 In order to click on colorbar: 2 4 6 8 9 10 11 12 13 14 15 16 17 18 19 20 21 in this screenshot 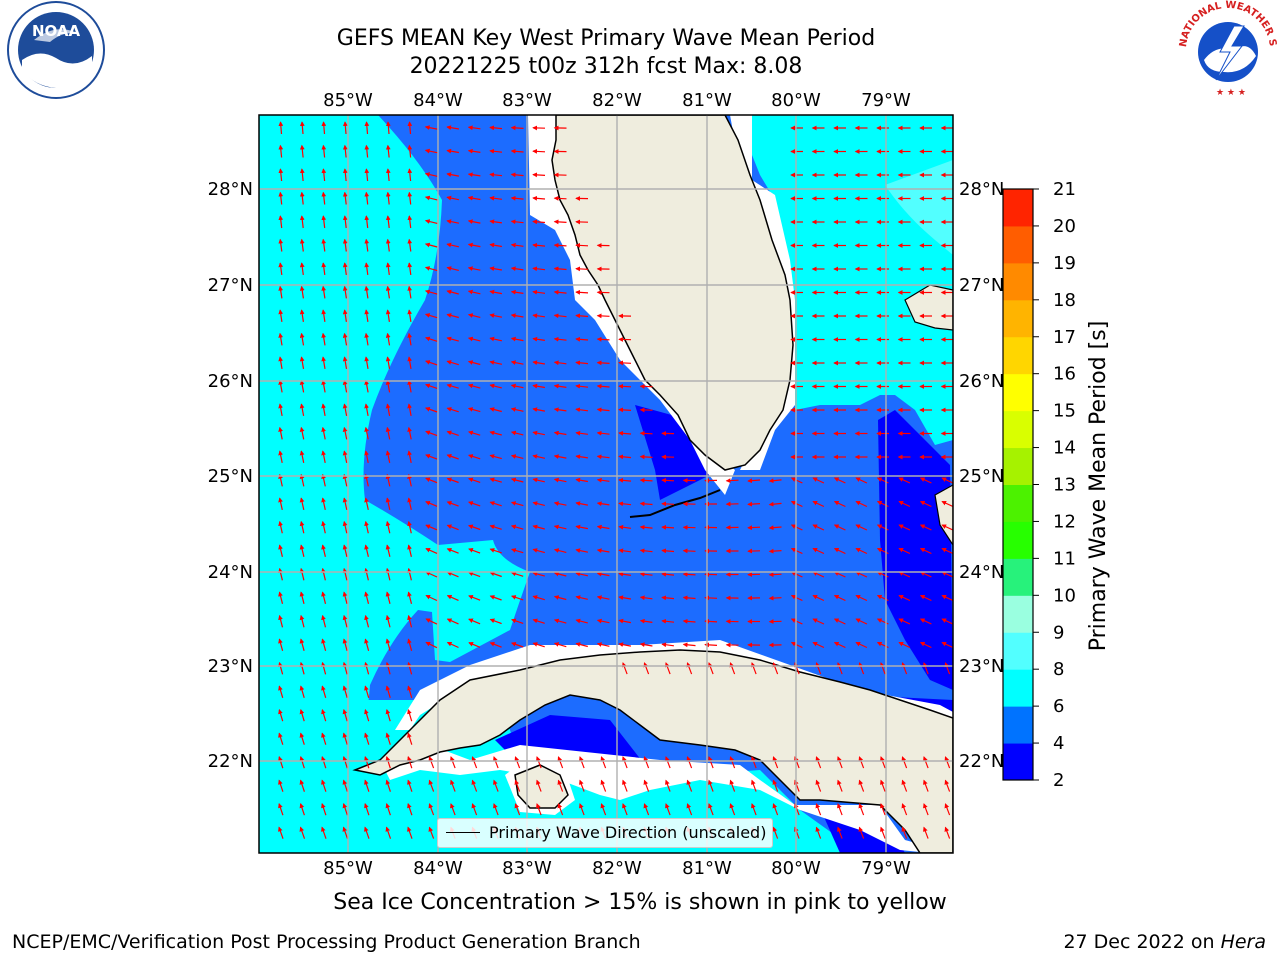, I will do `click(1039, 485)`.